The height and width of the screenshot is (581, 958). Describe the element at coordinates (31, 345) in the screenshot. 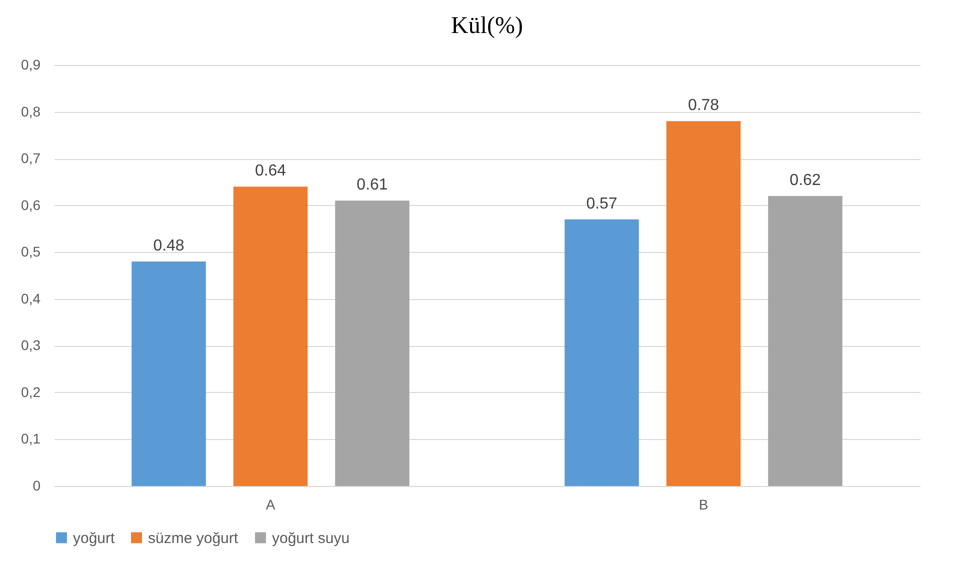

I see `y-tick-label: 0,3` at that location.